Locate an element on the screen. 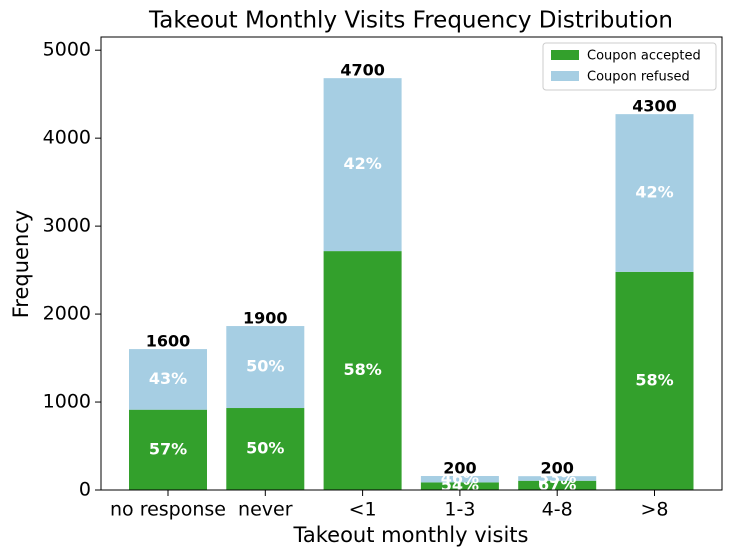 The image size is (731, 558). total-label: 4300 is located at coordinates (654, 106).